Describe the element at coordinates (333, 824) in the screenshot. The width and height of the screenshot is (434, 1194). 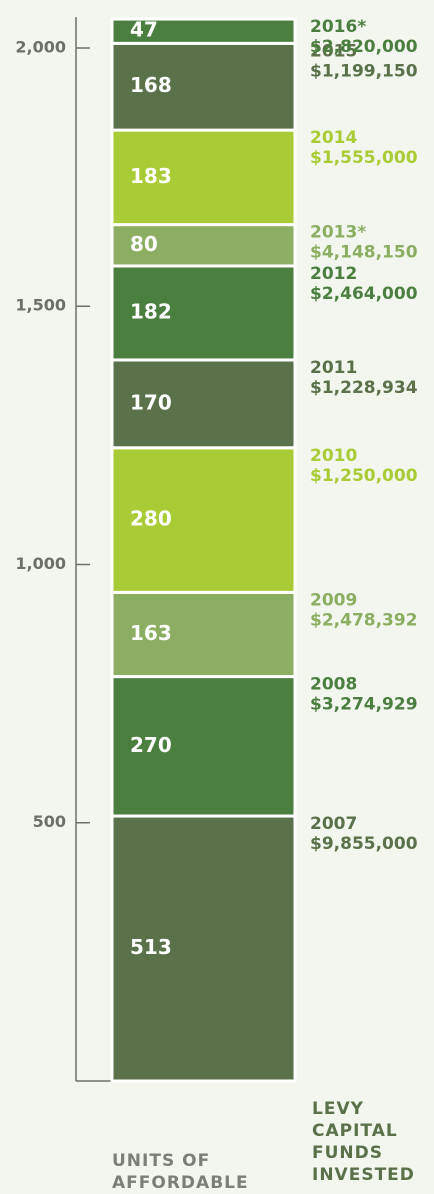
I see `legend-year: 2007` at that location.